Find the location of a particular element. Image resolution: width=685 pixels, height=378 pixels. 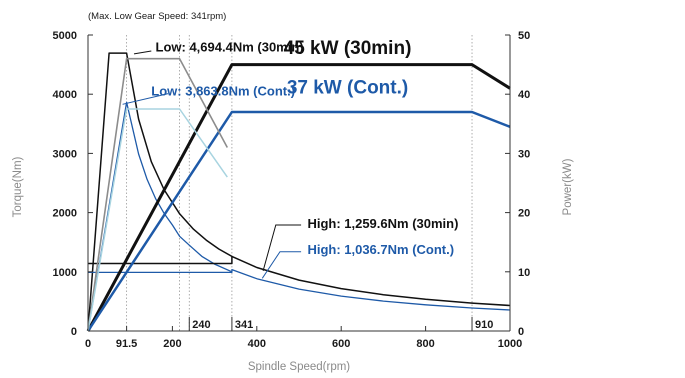

x-marker-label: 341 is located at coordinates (244, 325).